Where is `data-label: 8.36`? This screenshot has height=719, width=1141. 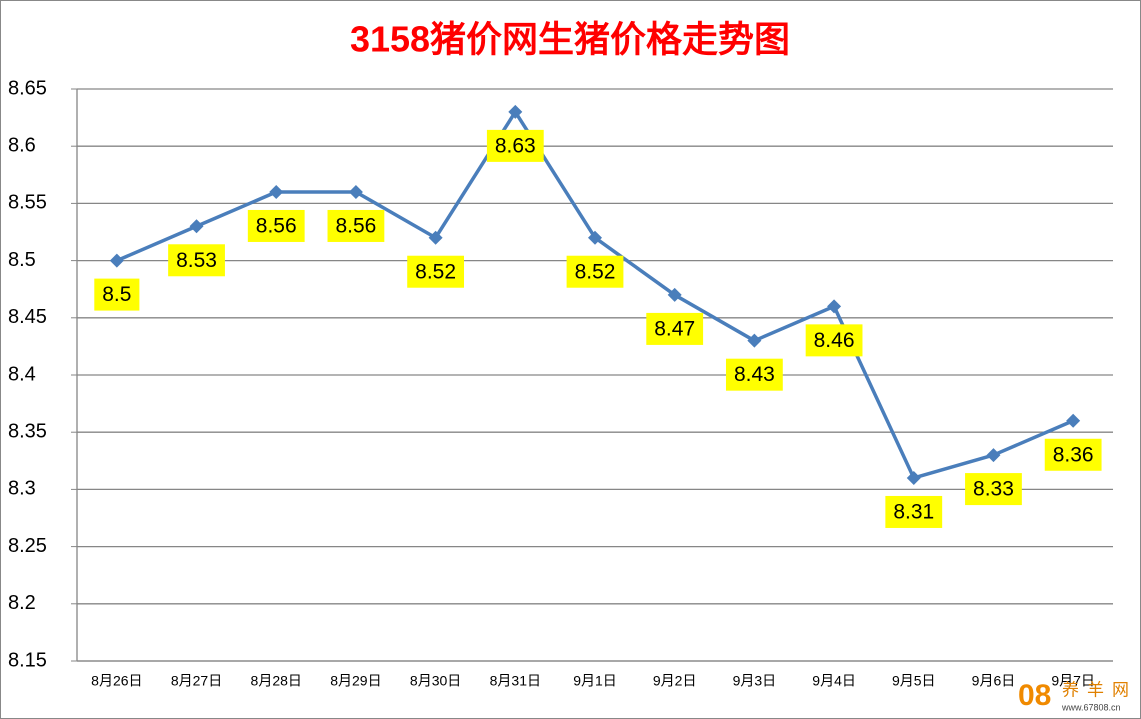
data-label: 8.36 is located at coordinates (1073, 454).